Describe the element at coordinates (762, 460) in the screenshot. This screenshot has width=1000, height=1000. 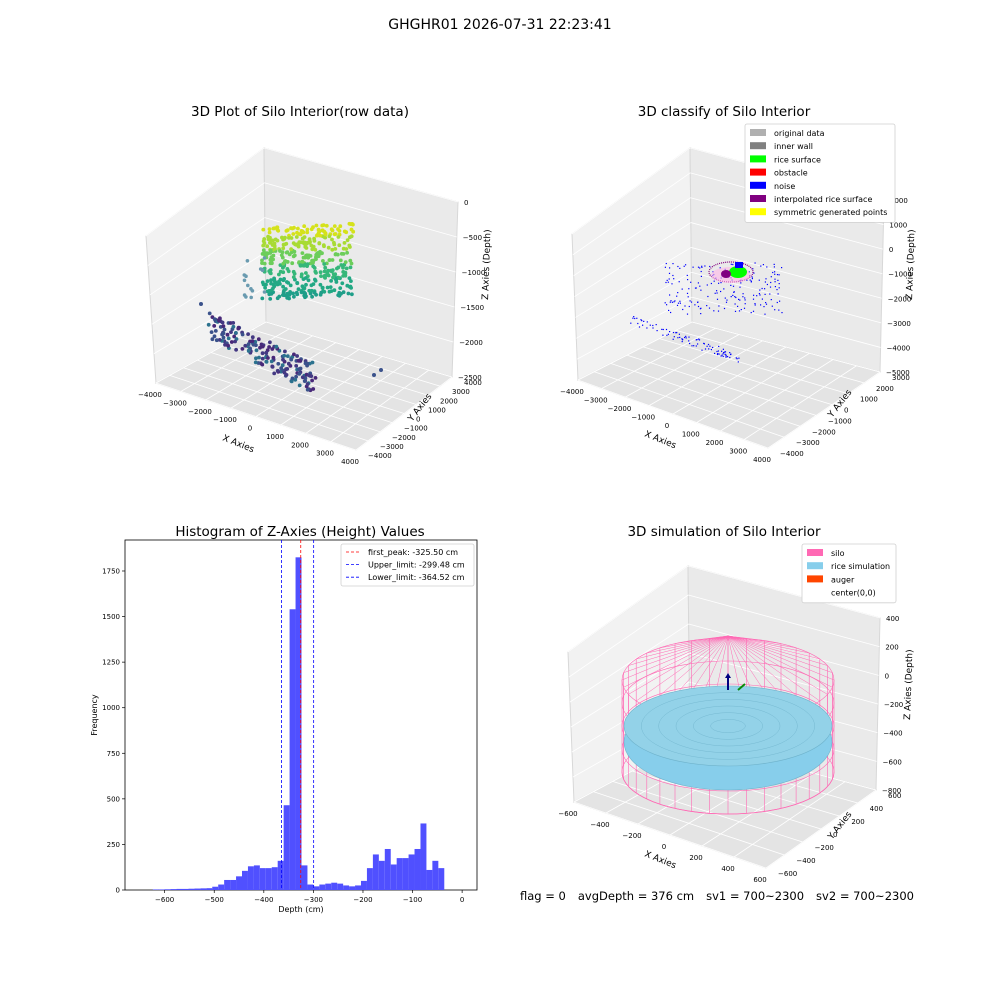
I see `x-tick-label: 4000` at that location.